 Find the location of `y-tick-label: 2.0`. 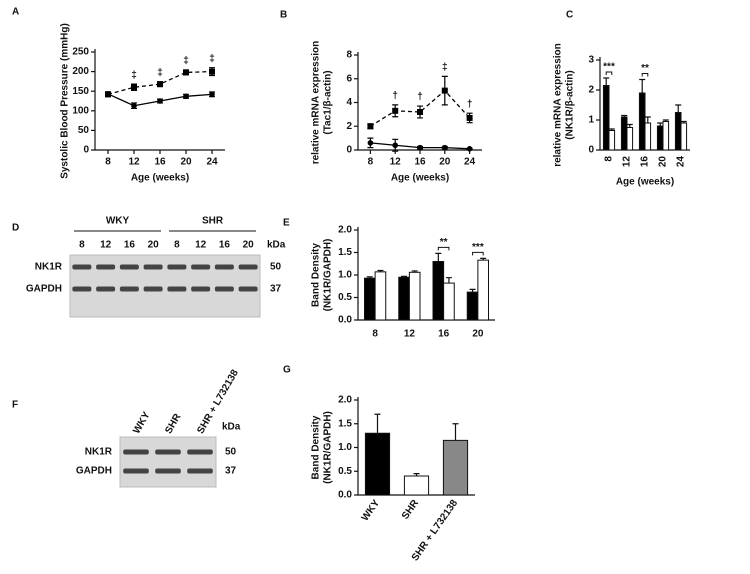

y-tick-label: 2.0 is located at coordinates (345, 400).